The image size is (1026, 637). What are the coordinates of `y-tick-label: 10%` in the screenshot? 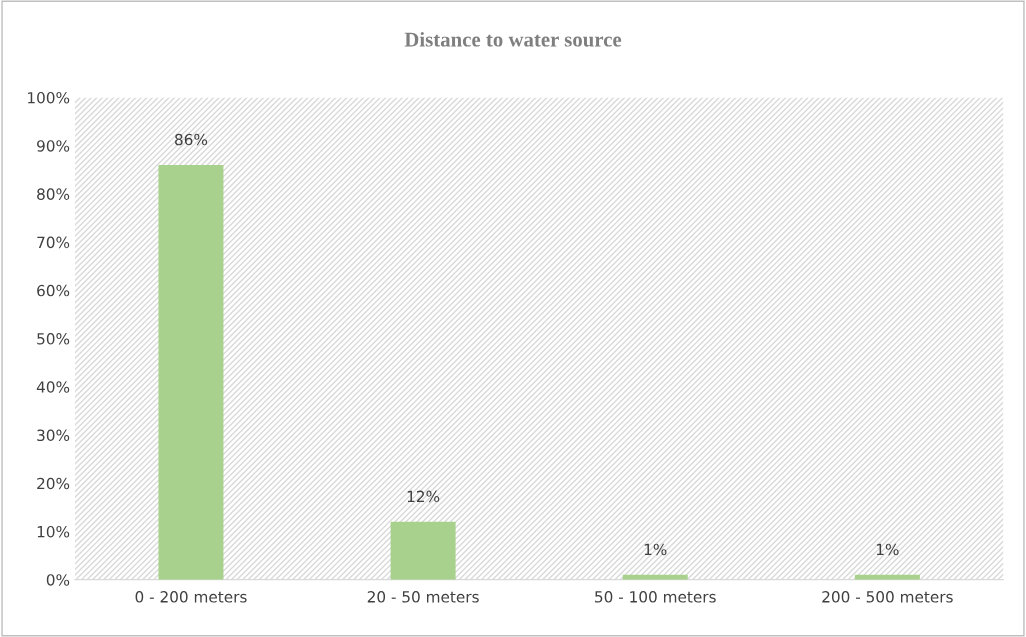 It's located at (53, 531).